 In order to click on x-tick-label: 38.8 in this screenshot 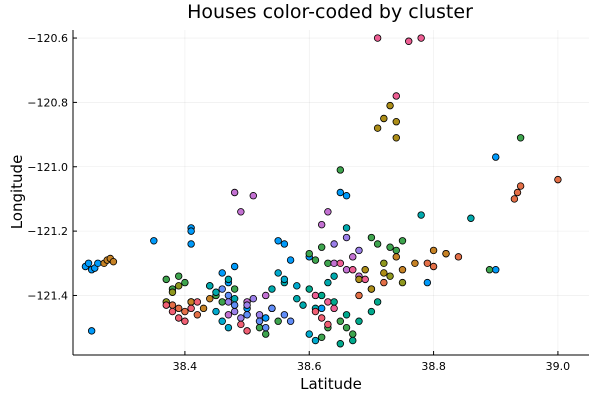, I will do `click(433, 366)`.